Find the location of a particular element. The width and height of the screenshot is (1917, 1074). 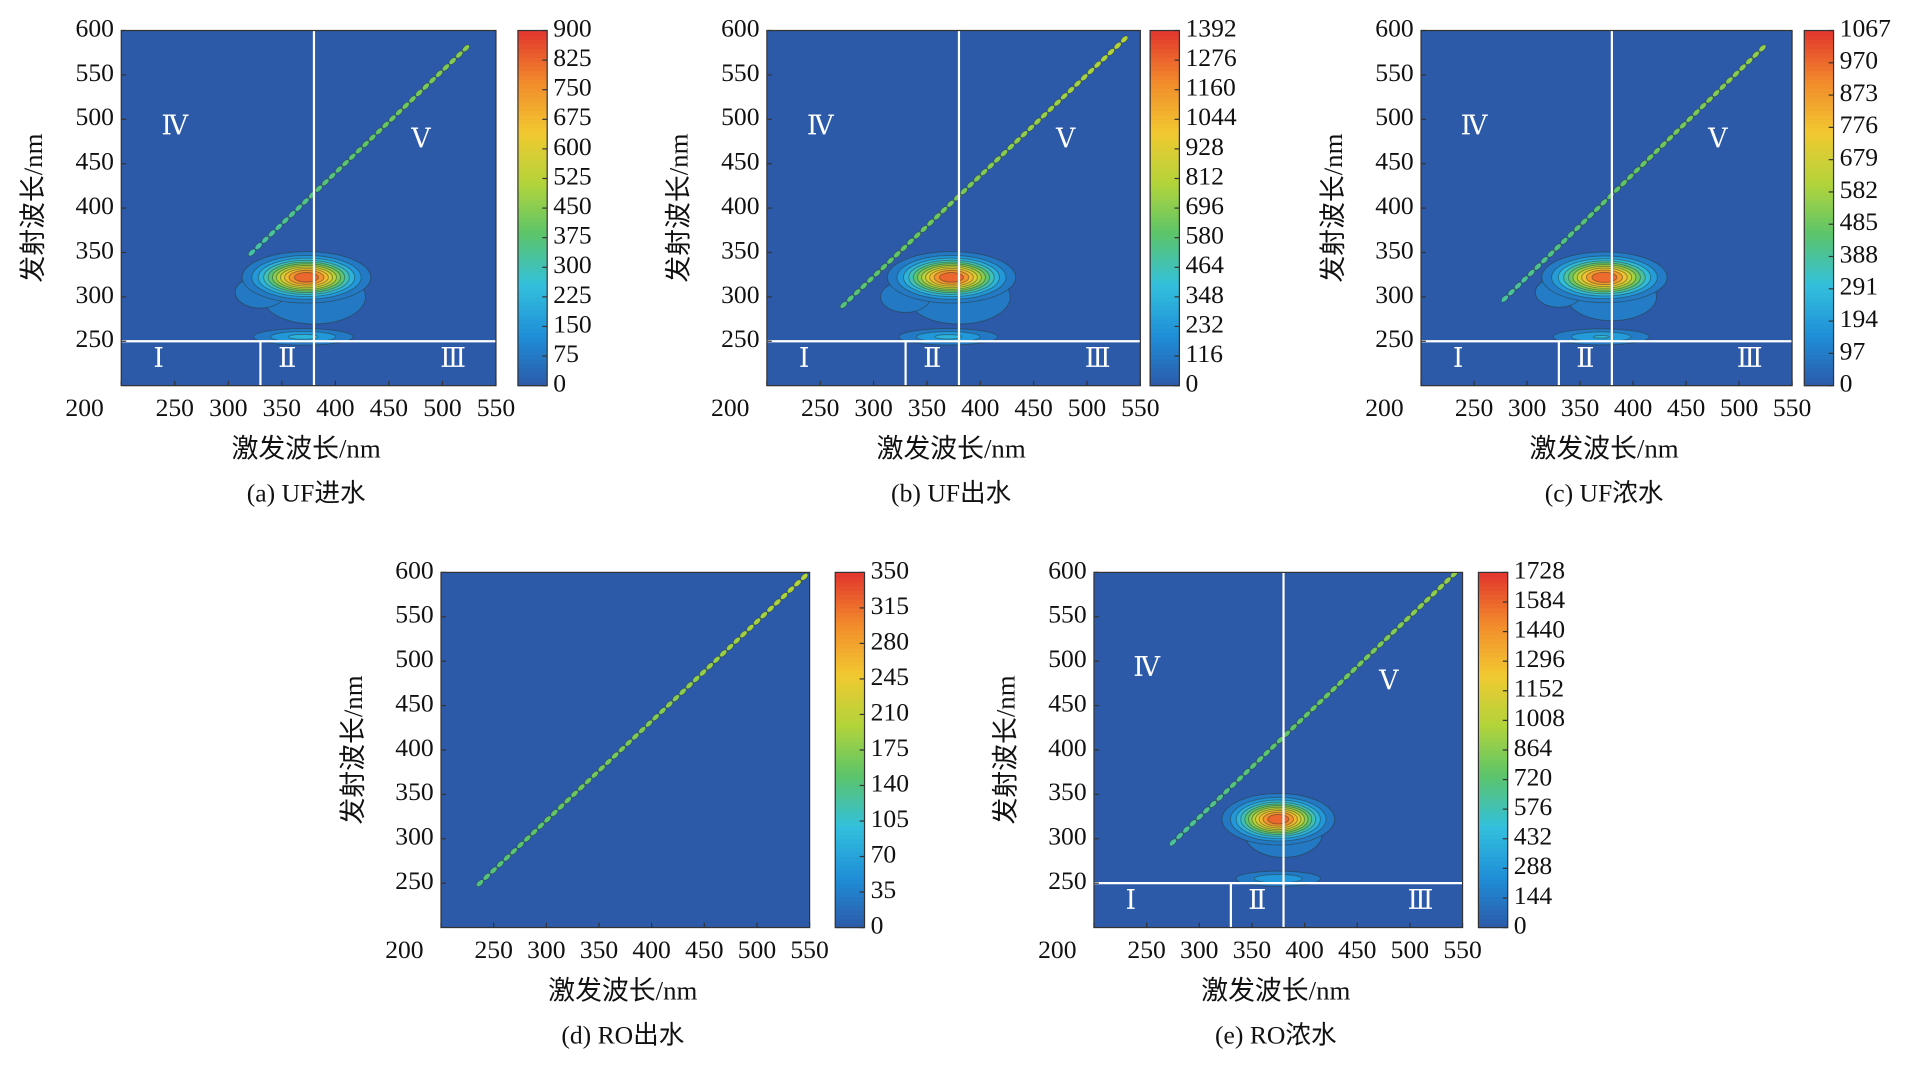

region-label: Ⅰ is located at coordinates (158, 358).